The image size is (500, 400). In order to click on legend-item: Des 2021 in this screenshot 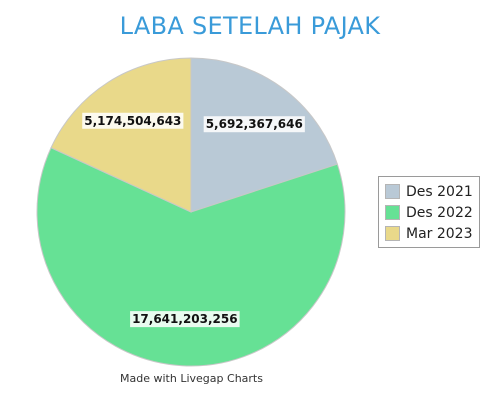, I will do `click(429, 191)`.